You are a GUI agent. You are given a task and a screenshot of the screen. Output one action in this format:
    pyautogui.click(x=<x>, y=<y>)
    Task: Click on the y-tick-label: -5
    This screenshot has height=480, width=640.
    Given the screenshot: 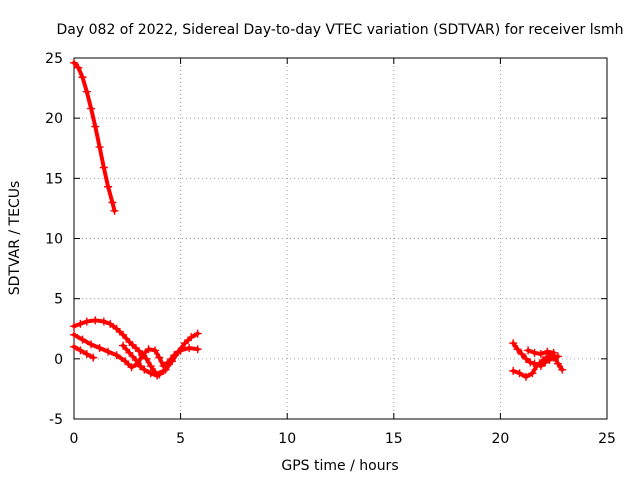 What is the action you would take?
    pyautogui.click(x=56, y=420)
    